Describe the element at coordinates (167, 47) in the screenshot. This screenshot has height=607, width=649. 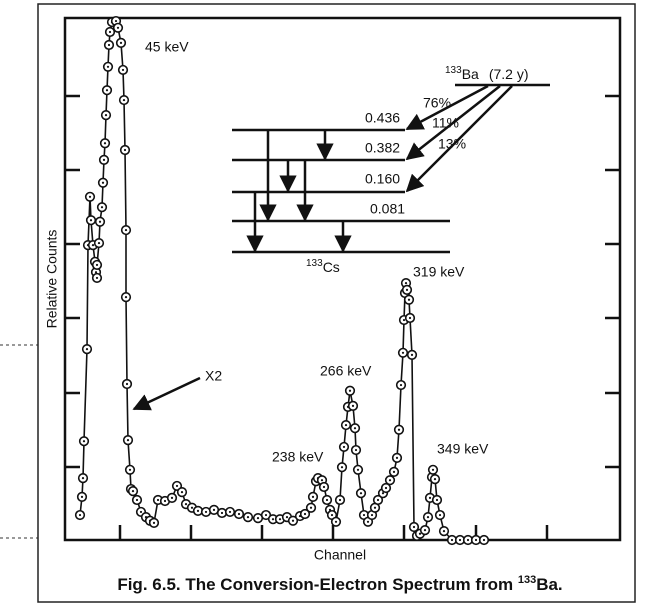
I see `annotation: 45 keV` at that location.